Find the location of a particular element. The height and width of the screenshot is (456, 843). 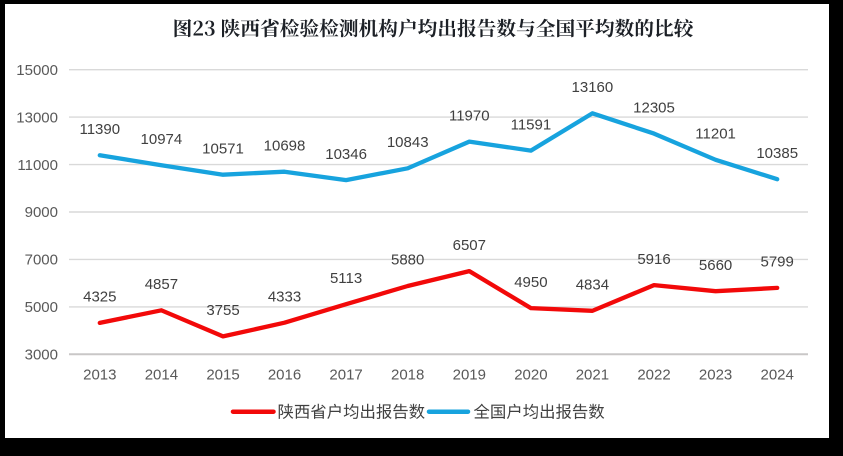

svg-text: 12305 is located at coordinates (654, 107).